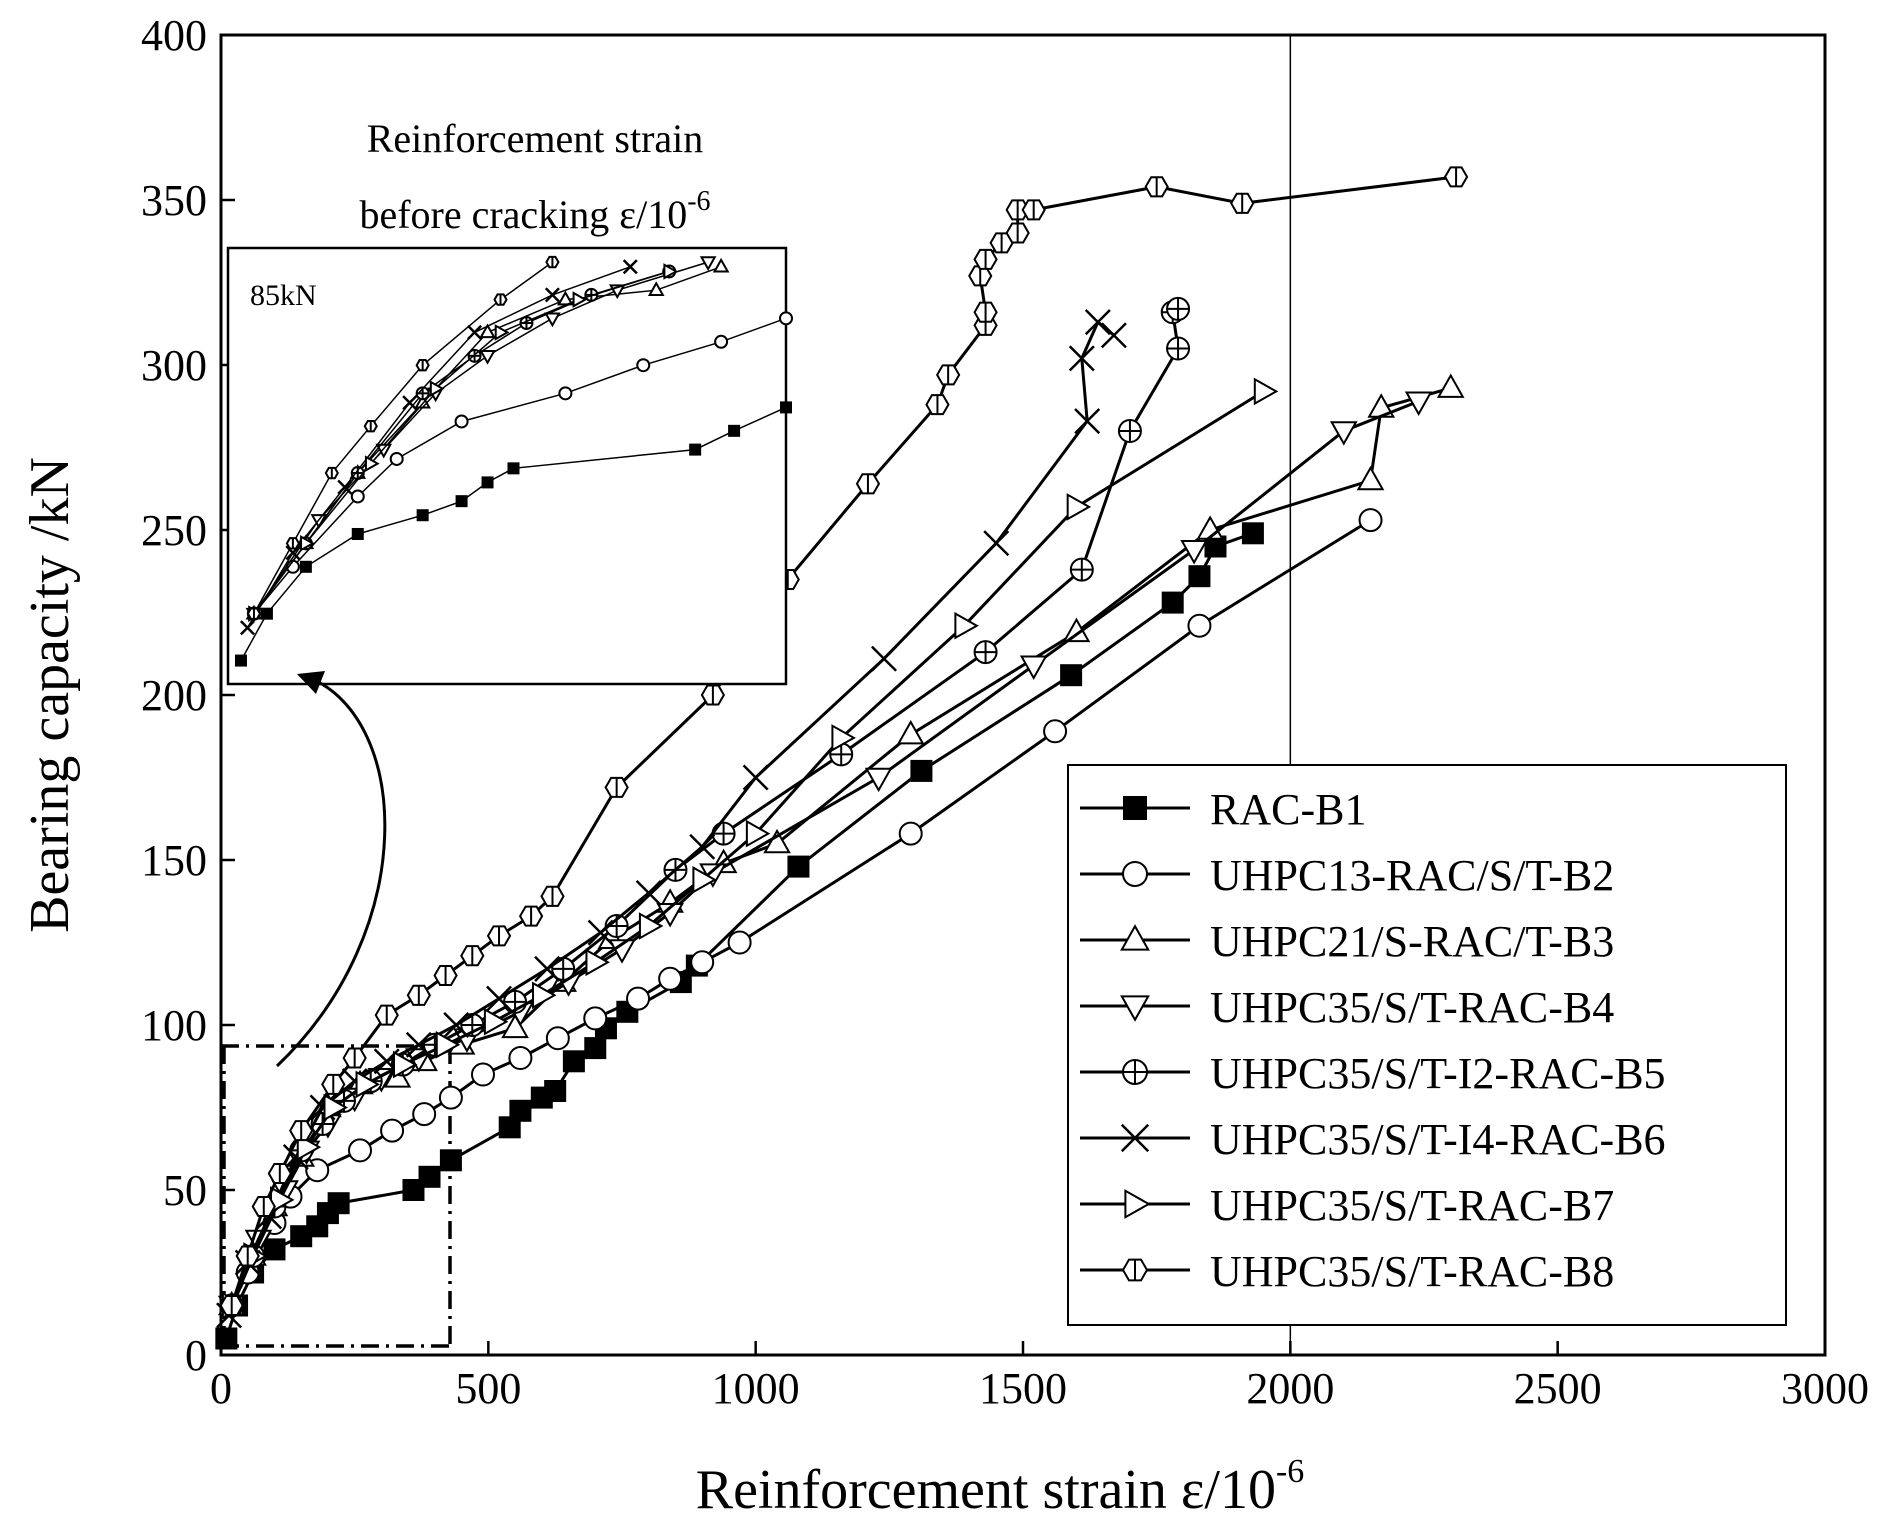  Describe the element at coordinates (523, 214) in the screenshot. I see `inset-title-text: before cracking ε/10` at that location.